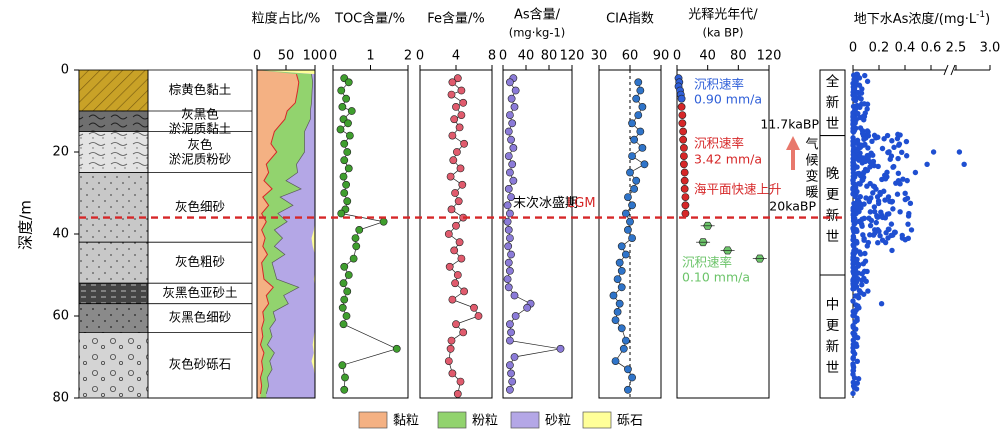 The height and width of the screenshot is (437, 1000). What do you see at coordinates (811, 145) in the screenshot?
I see `warming-label-char: 气` at bounding box center [811, 145].